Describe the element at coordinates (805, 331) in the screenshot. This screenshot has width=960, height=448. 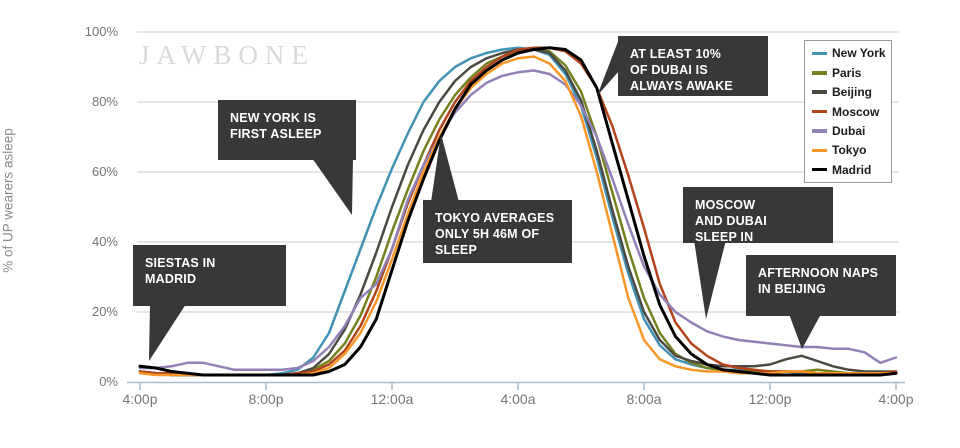
I see `callout-pointer-beijing-naps` at that location.